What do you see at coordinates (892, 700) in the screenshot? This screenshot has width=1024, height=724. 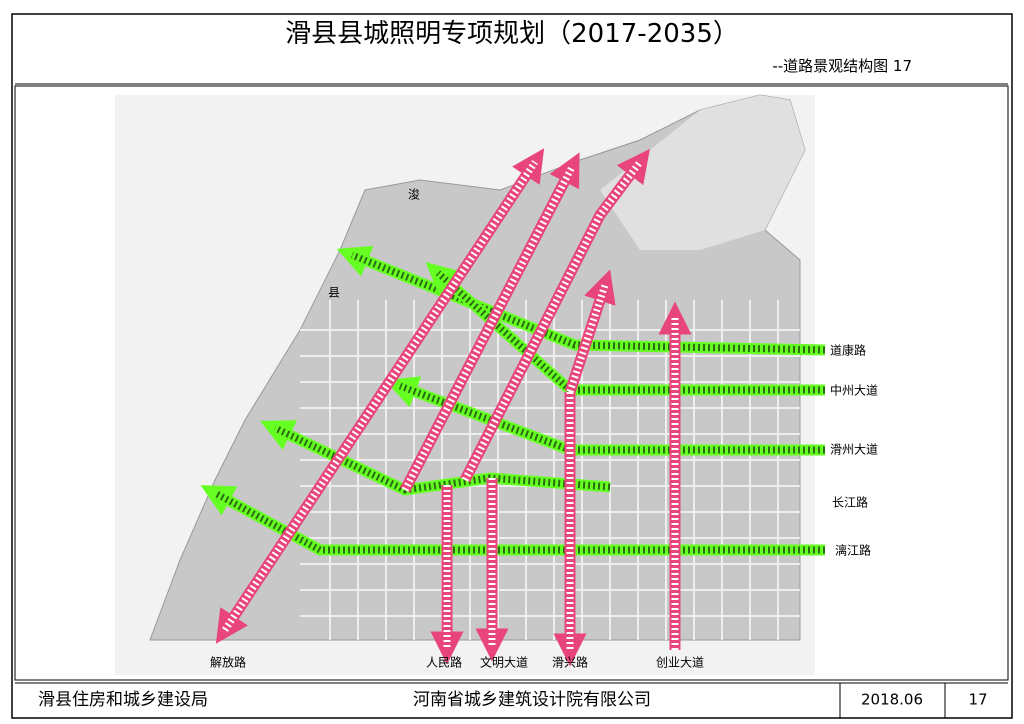 I see `date: 2018.06` at bounding box center [892, 700].